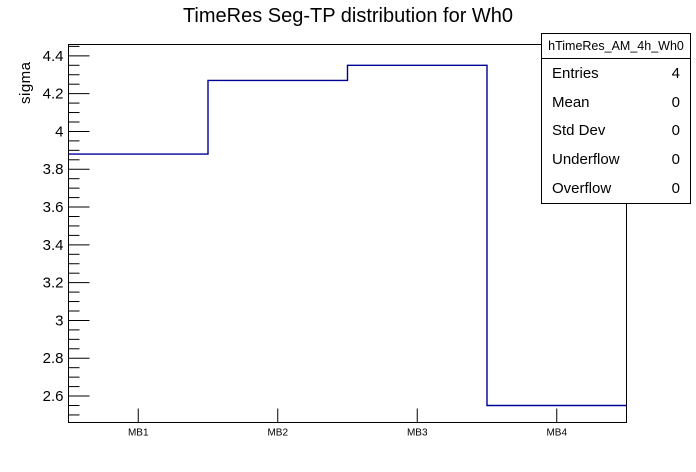 The width and height of the screenshot is (696, 472). What do you see at coordinates (53, 94) in the screenshot?
I see `y-tick-label: 4.2` at bounding box center [53, 94].